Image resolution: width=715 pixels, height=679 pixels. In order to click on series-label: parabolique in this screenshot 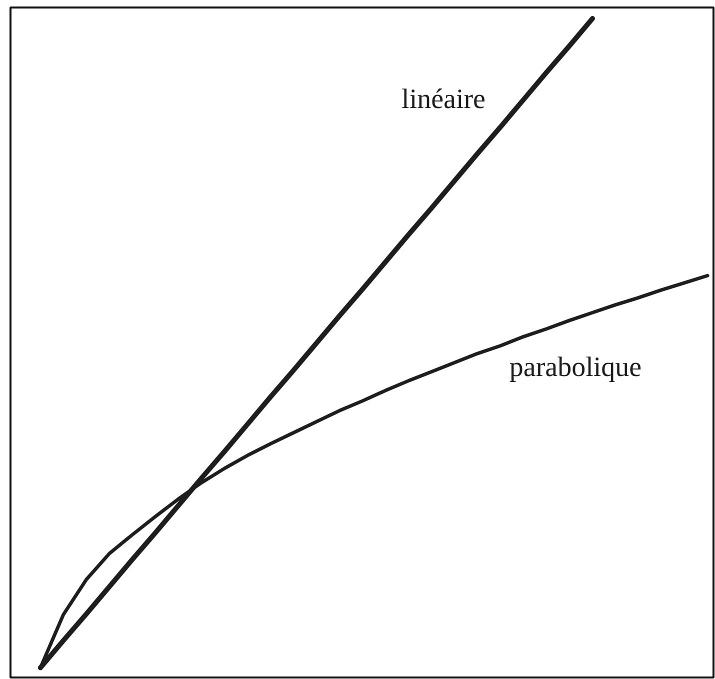, I will do `click(575, 367)`.